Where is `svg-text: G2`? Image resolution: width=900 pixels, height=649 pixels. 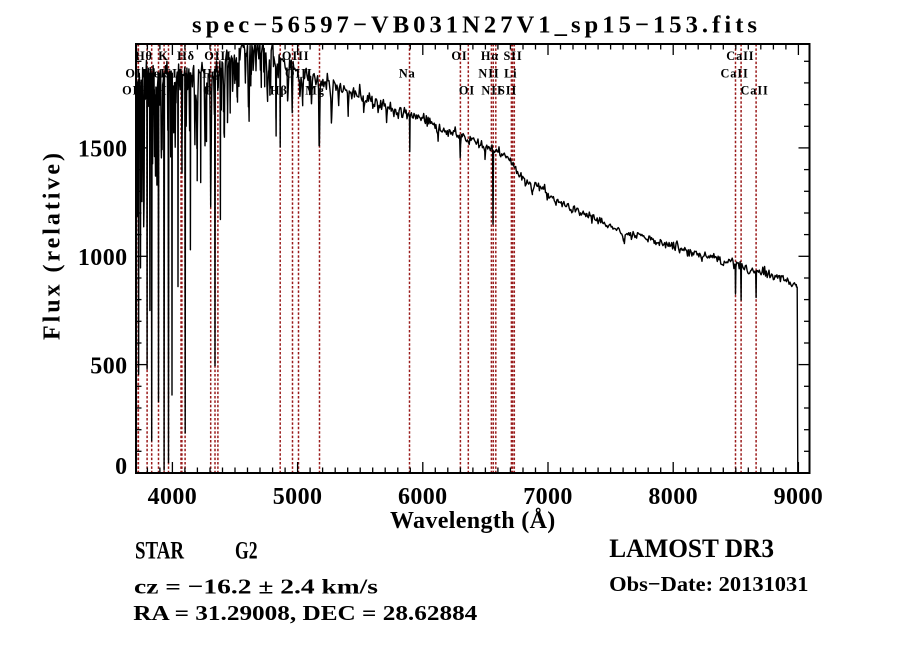 svg-text: G2 is located at coordinates (246, 550).